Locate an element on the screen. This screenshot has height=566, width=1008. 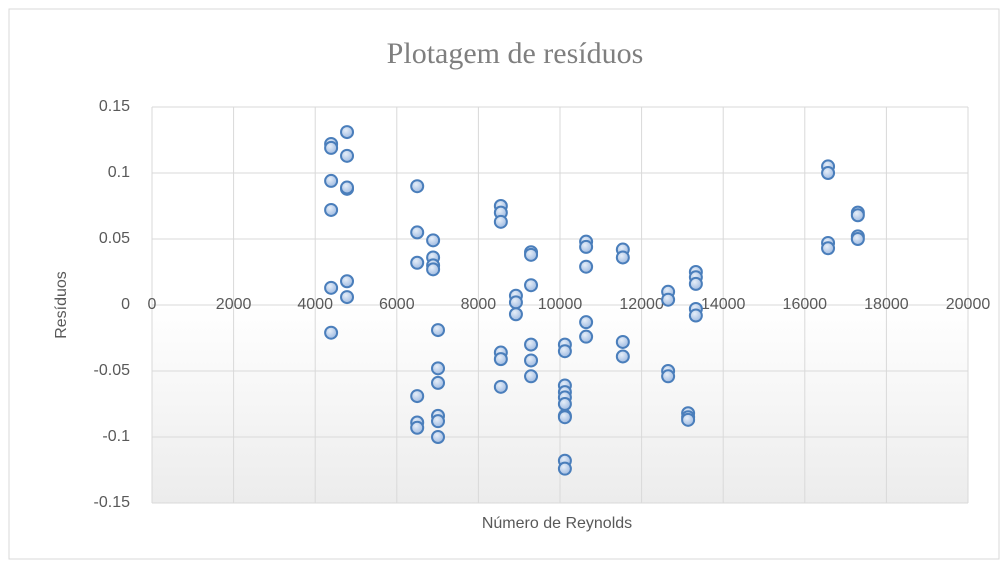
x-tick-label: 12000 is located at coordinates (641, 304).